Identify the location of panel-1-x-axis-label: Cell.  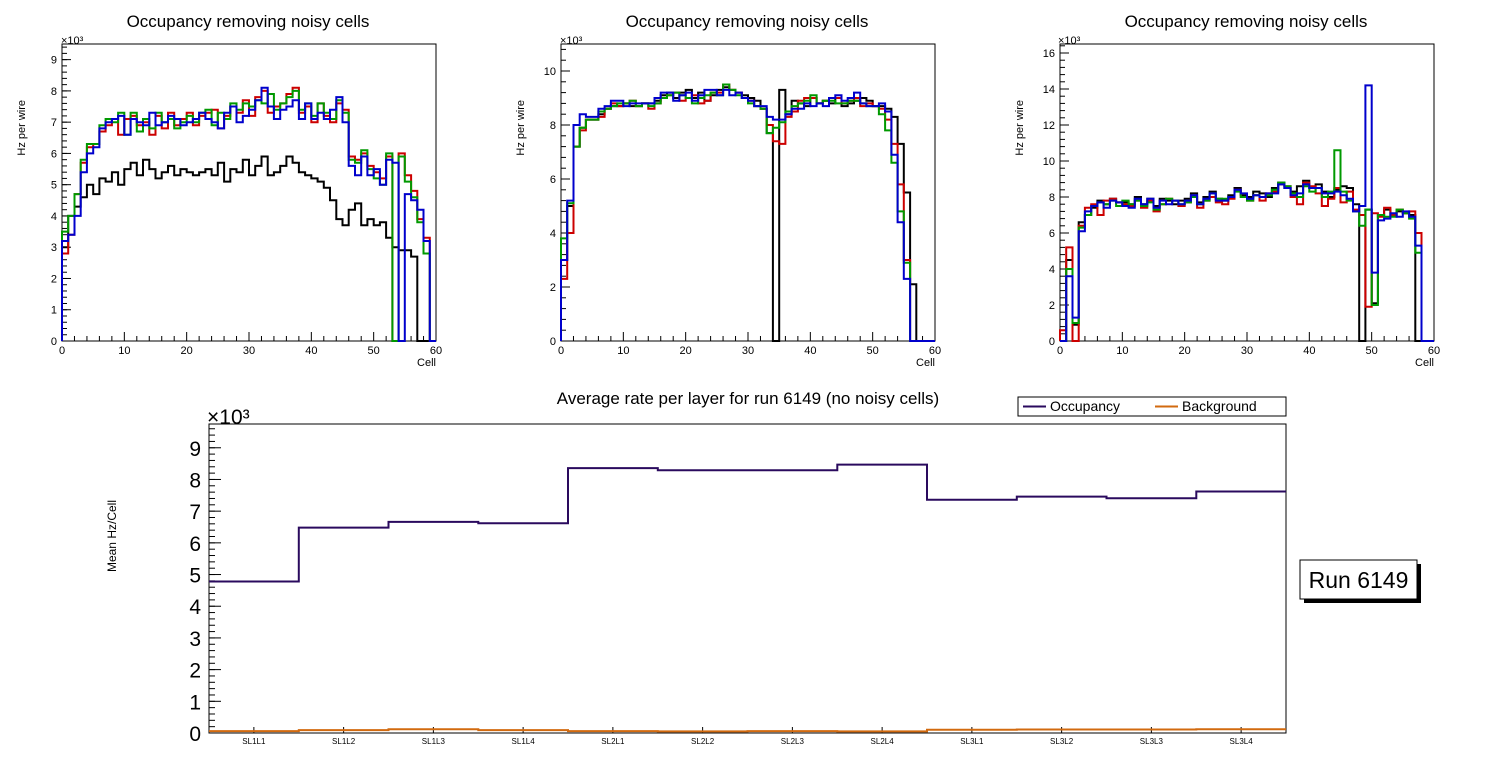
(426, 363).